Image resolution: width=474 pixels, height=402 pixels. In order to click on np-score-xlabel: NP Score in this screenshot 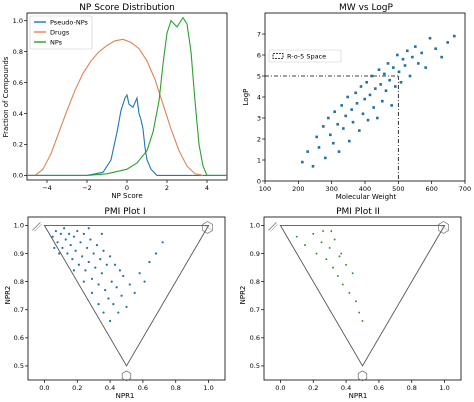, I will do `click(126, 196)`.